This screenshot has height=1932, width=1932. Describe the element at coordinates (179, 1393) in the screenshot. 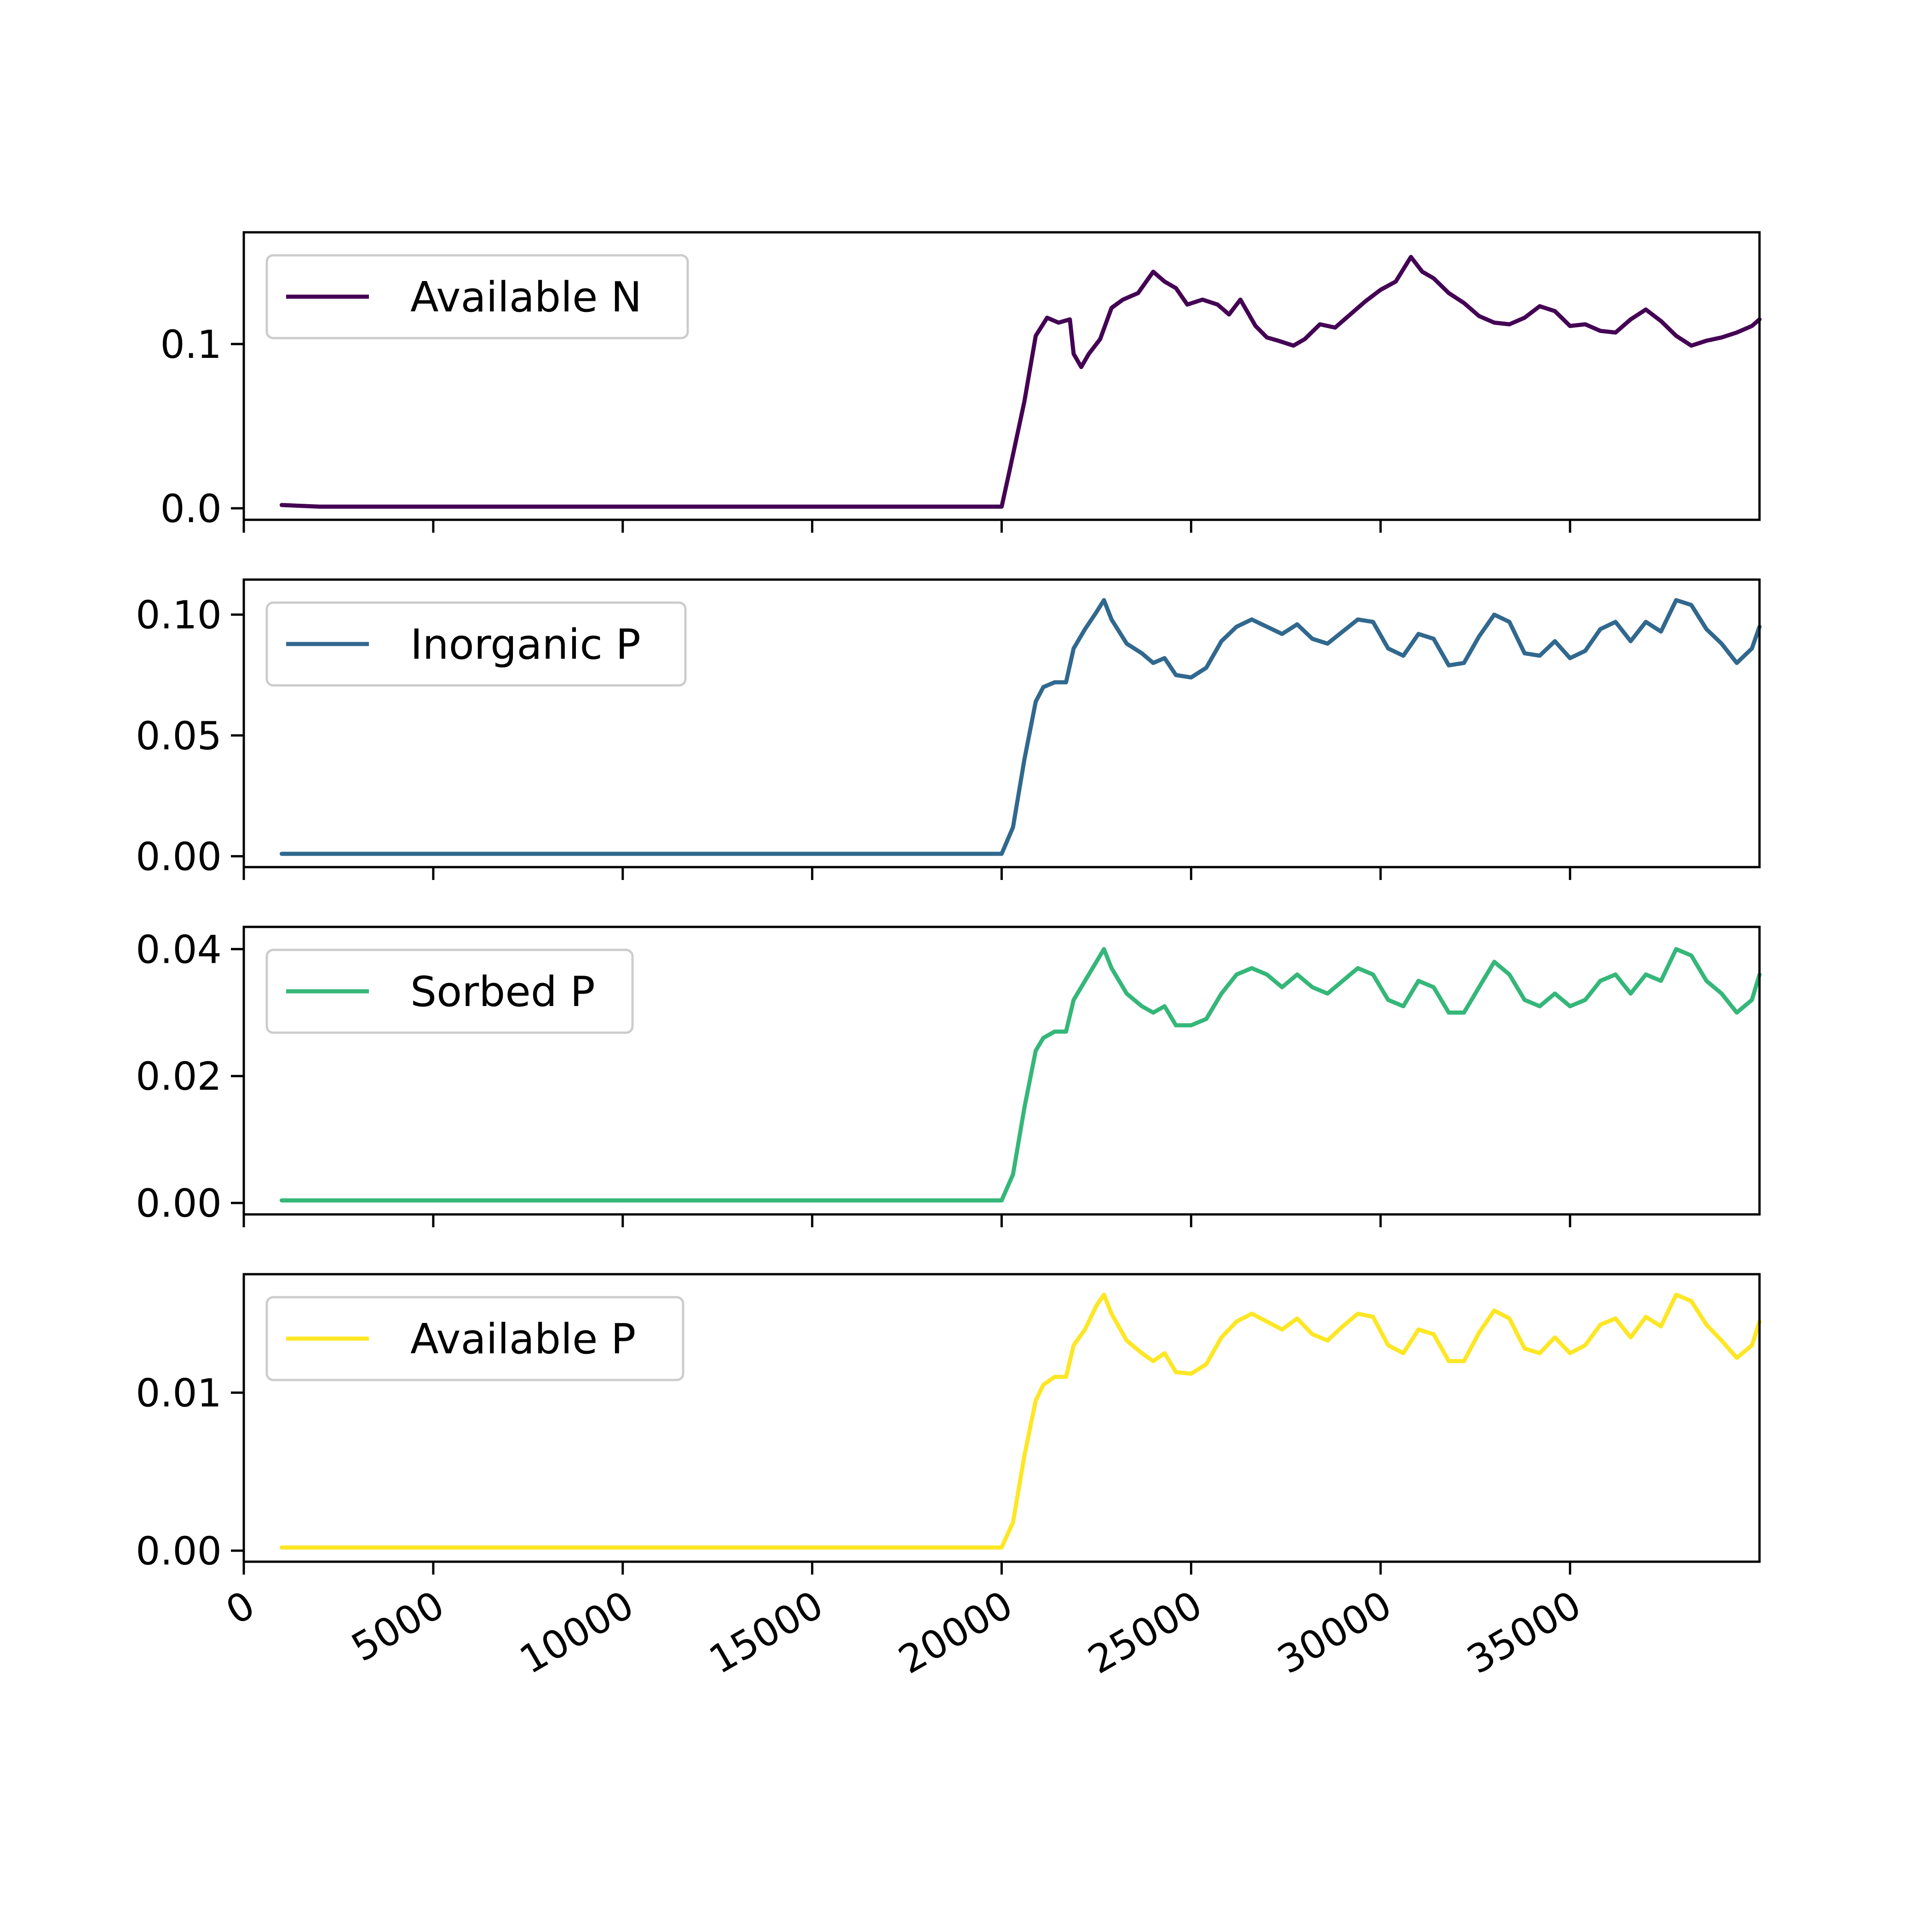

I see `y-tick-label: 0.01` at that location.